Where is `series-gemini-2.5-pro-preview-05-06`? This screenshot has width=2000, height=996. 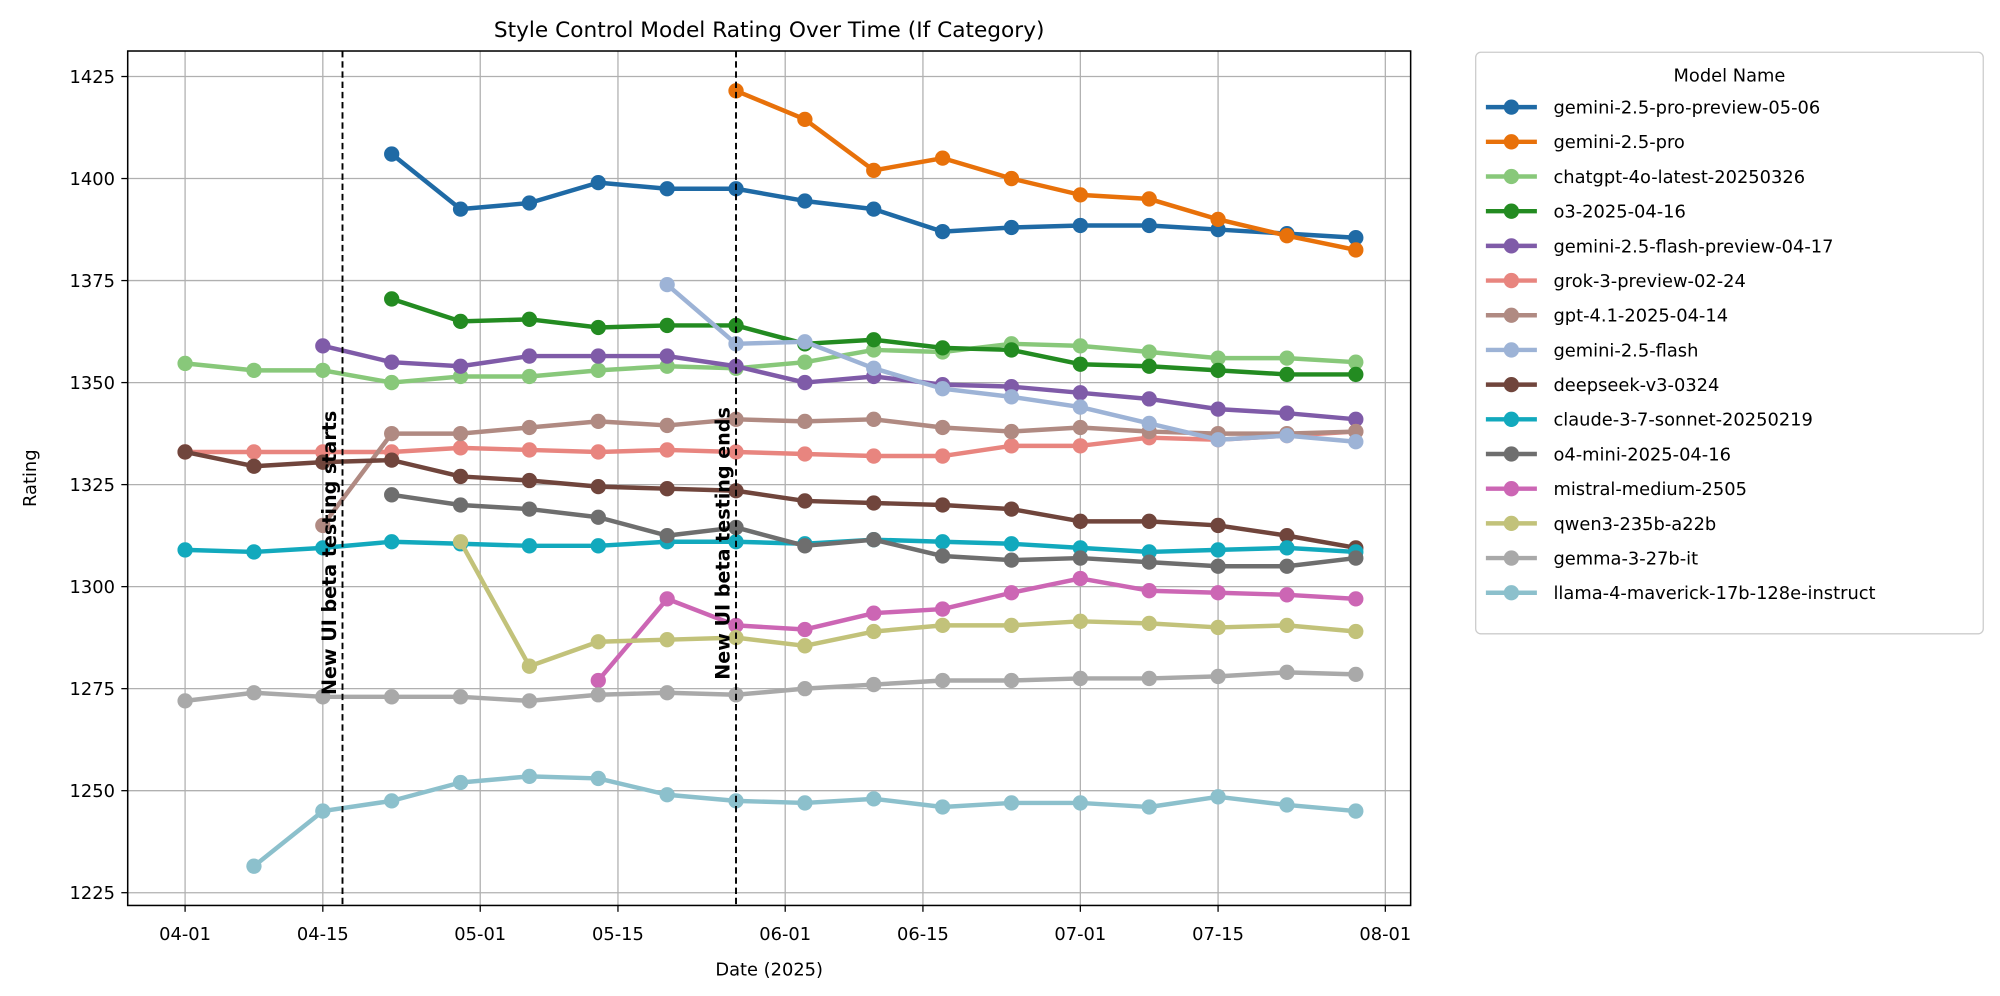 series-gemini-2.5-pro-preview-05-06 is located at coordinates (874, 196).